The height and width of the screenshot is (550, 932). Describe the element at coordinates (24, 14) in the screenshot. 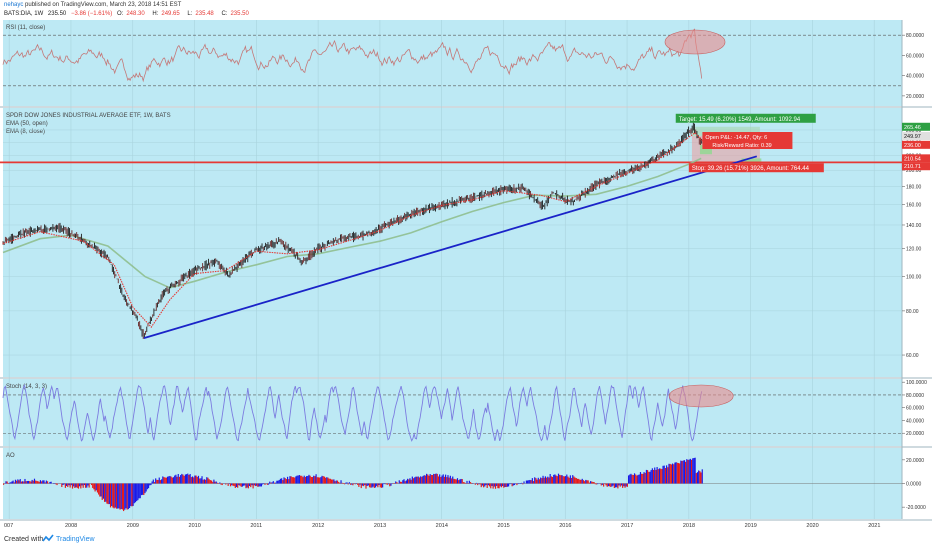

I see `symbol-label: BATS:DIA, 1W` at that location.